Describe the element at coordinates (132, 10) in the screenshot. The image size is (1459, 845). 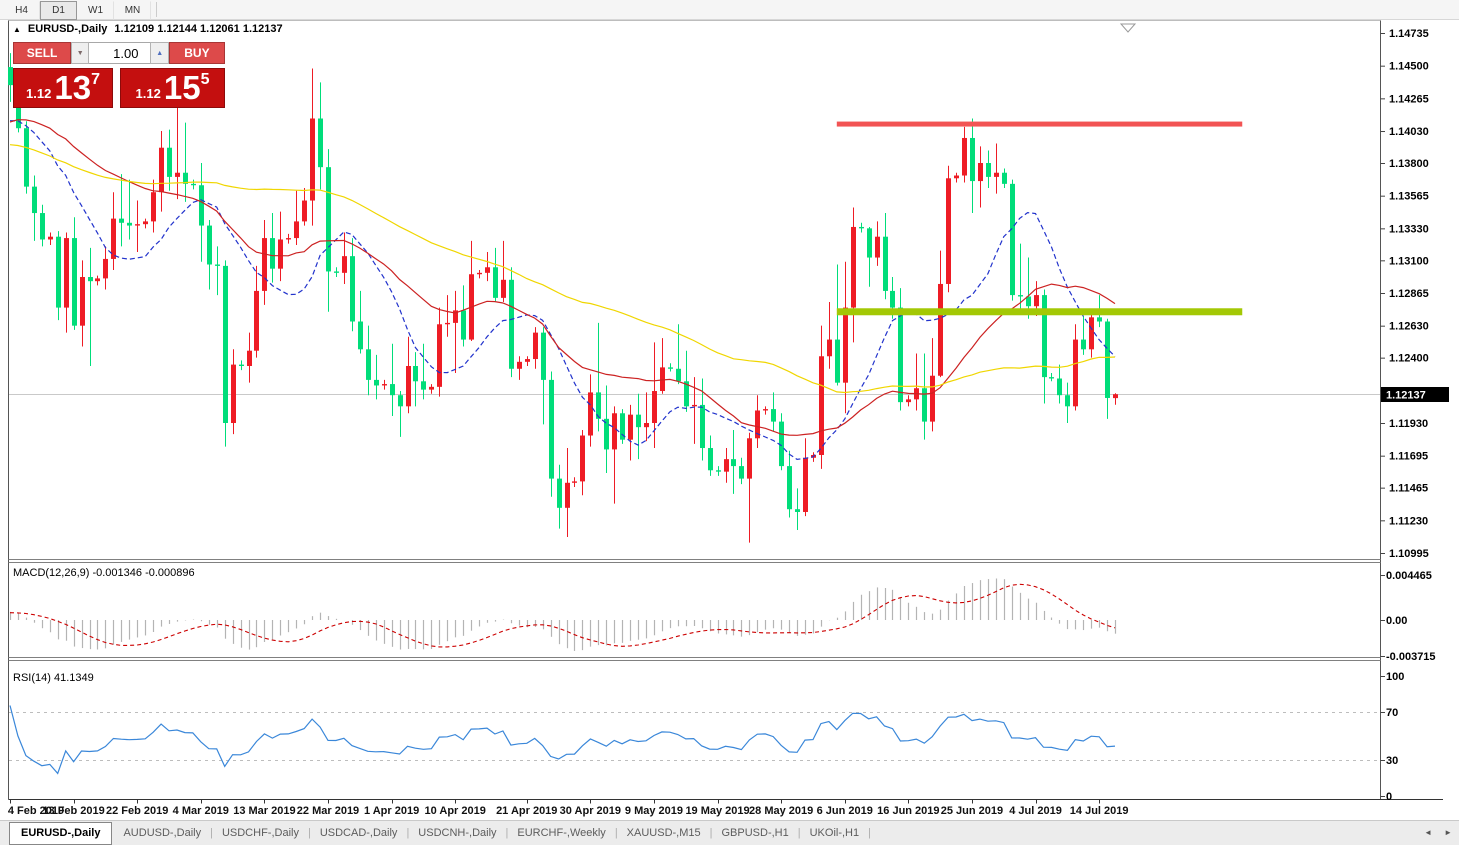
I see `timeframe-button-mn: MN` at that location.